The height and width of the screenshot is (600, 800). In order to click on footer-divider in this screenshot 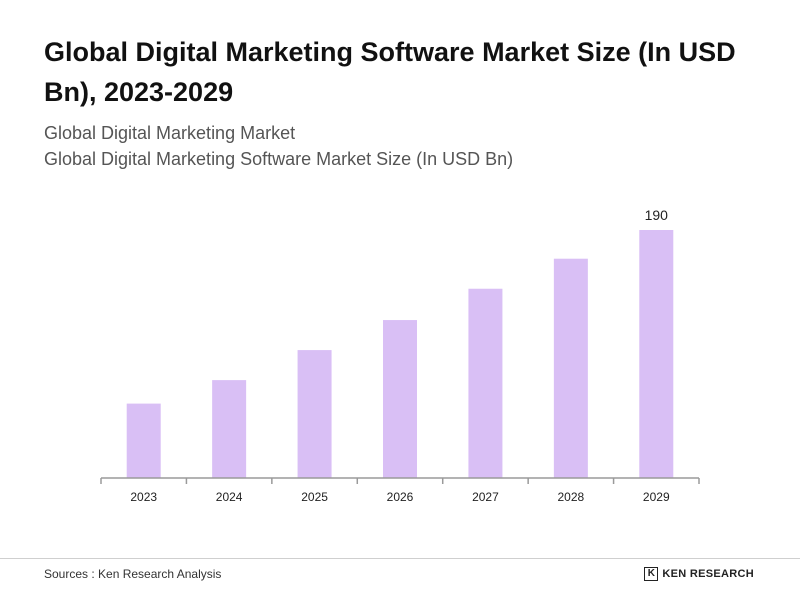, I will do `click(400, 558)`.